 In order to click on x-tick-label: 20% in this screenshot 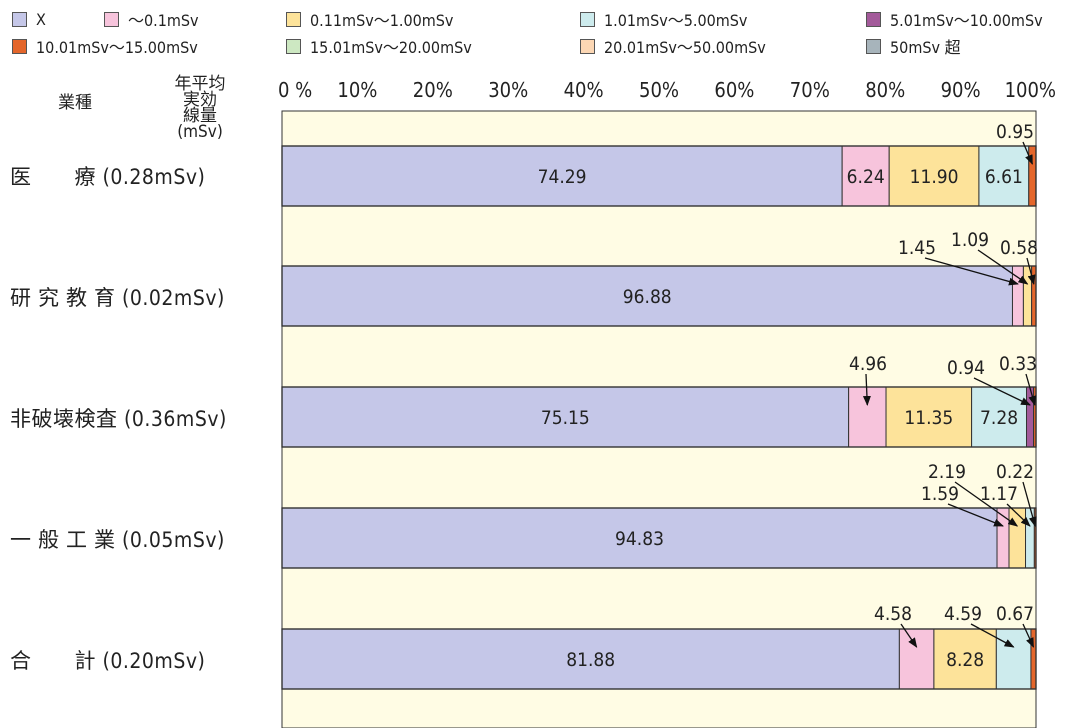, I will do `click(433, 90)`.